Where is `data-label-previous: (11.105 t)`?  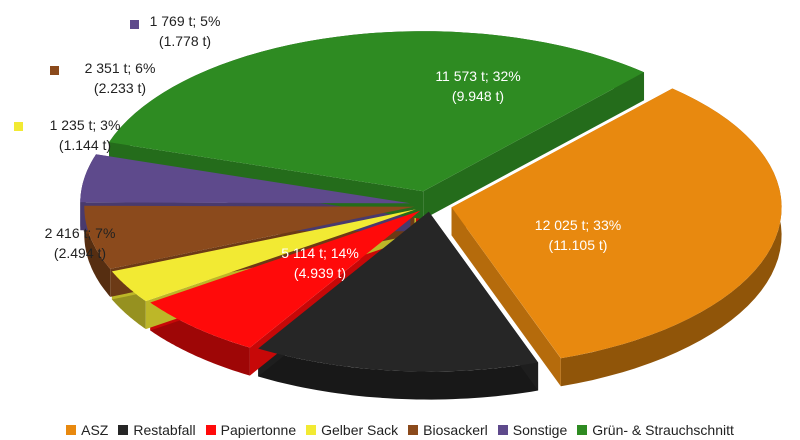
data-label-previous: (11.105 t) is located at coordinates (578, 245).